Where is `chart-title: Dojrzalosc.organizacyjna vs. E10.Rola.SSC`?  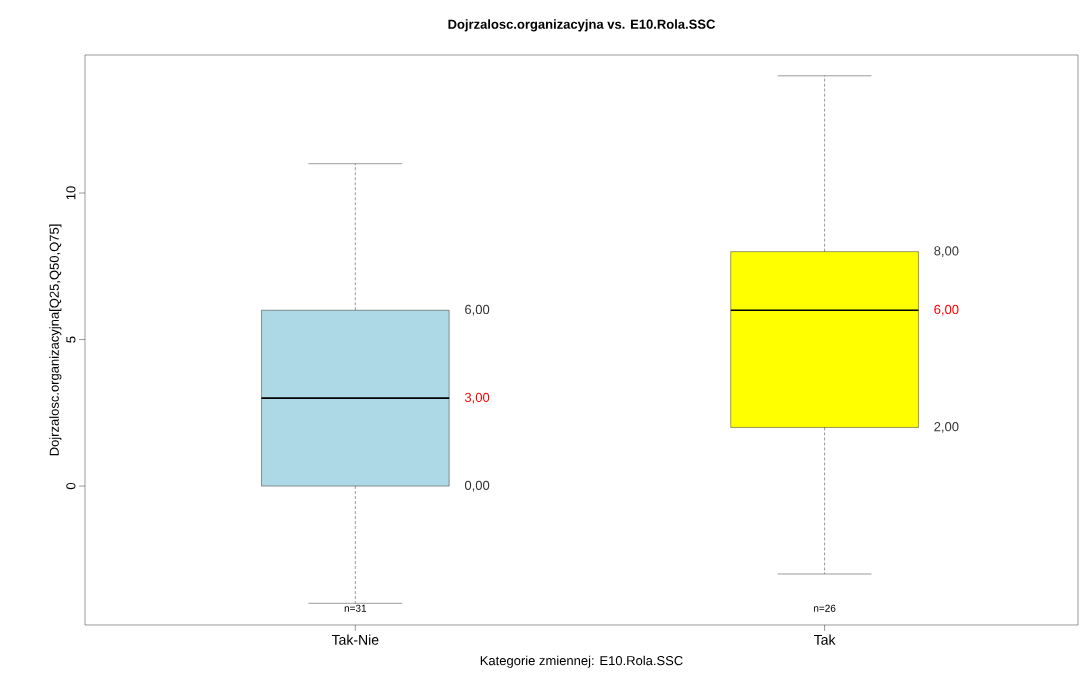 chart-title: Dojrzalosc.organizacyjna vs. E10.Rola.SSC is located at coordinates (582, 25).